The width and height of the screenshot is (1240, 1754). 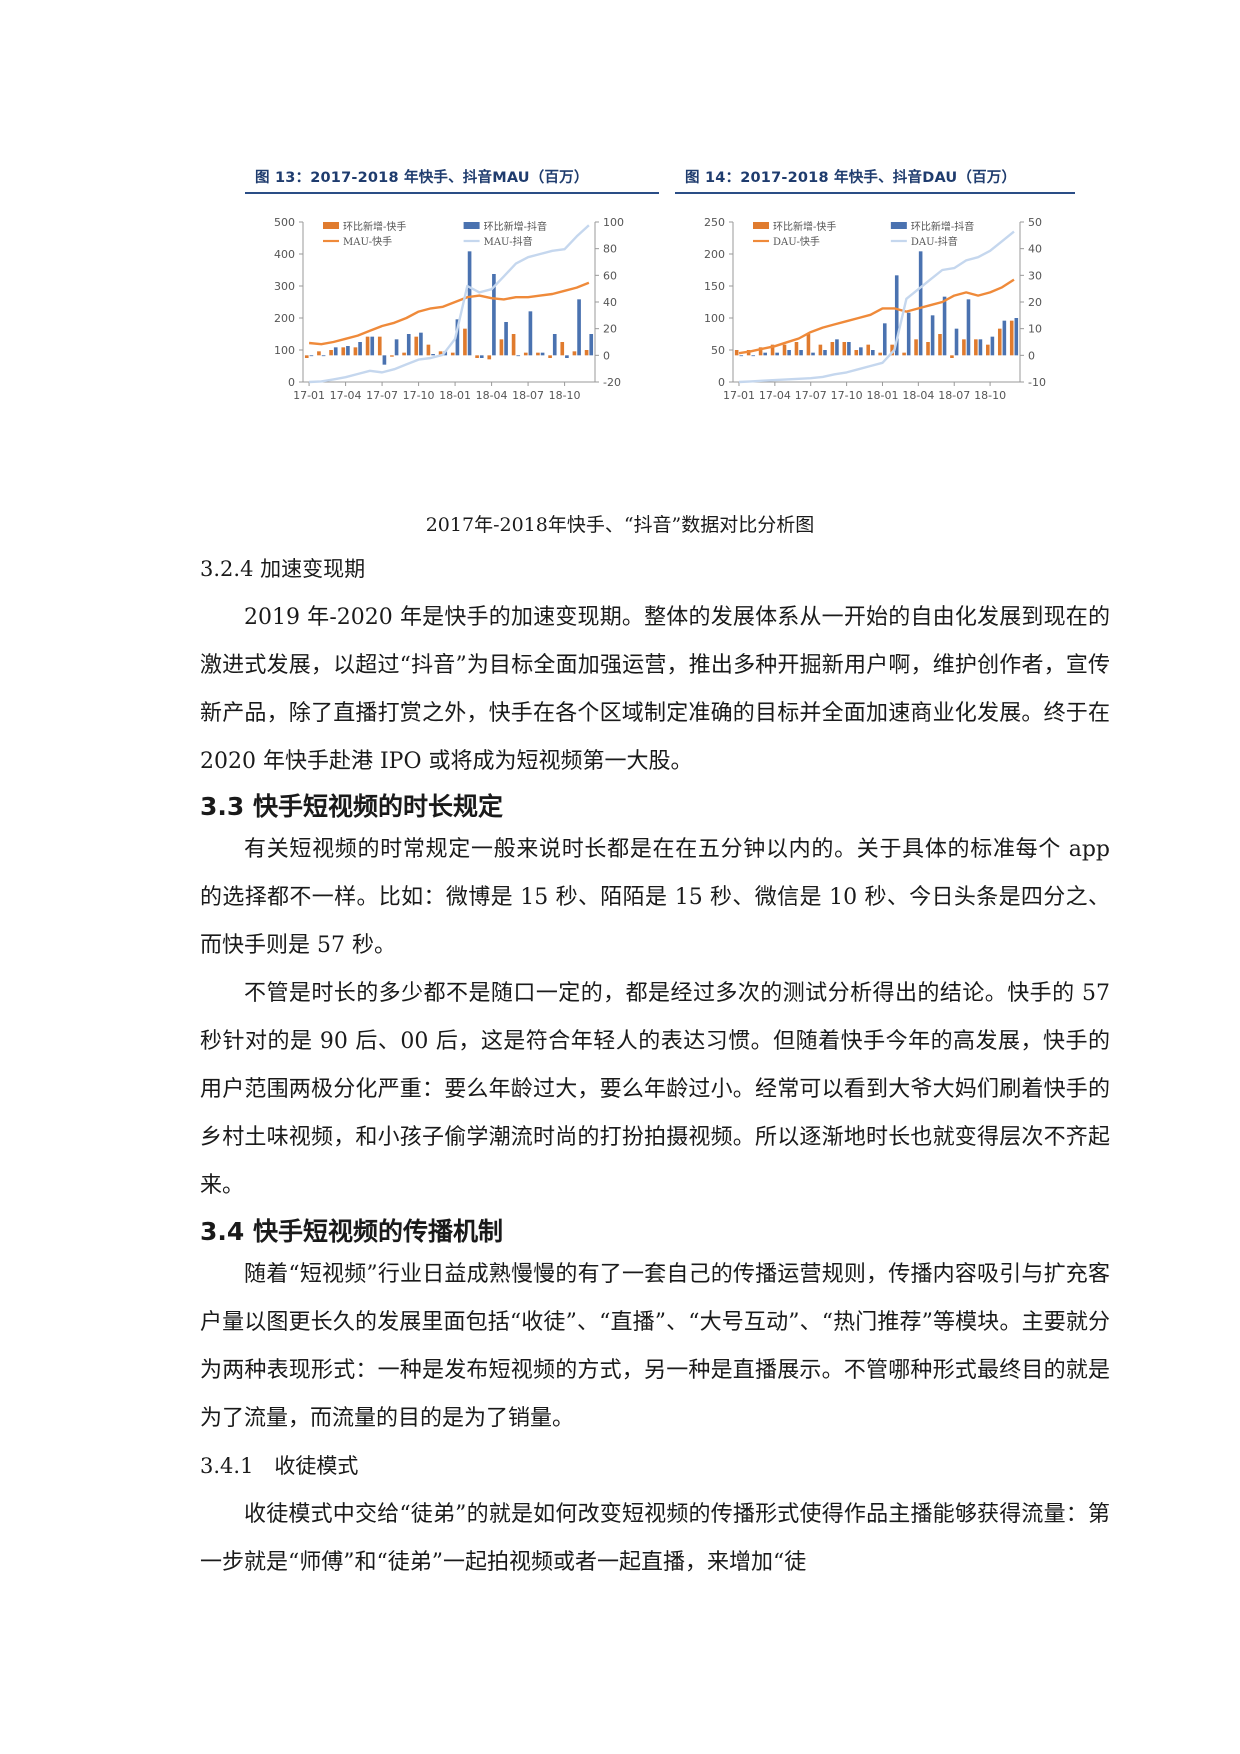 I want to click on right-tick-label: 0, so click(x=606, y=355).